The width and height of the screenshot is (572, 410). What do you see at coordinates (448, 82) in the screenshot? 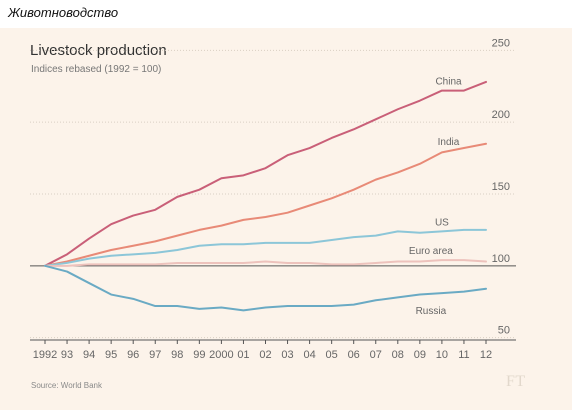
I see `series-label: China` at bounding box center [448, 82].